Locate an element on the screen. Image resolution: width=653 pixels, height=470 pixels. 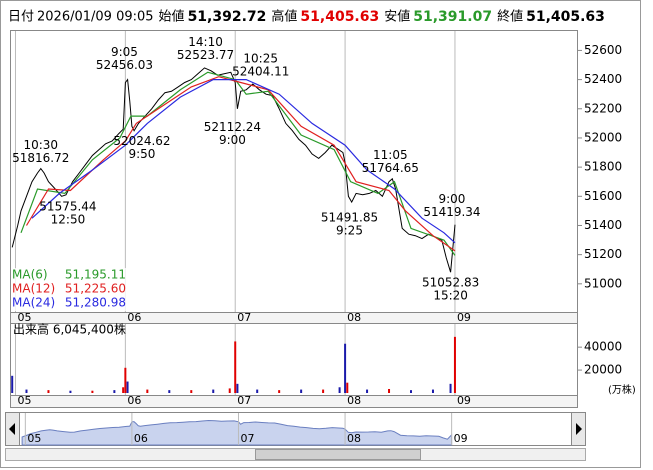
annotation: 52456.03 is located at coordinates (124, 65).